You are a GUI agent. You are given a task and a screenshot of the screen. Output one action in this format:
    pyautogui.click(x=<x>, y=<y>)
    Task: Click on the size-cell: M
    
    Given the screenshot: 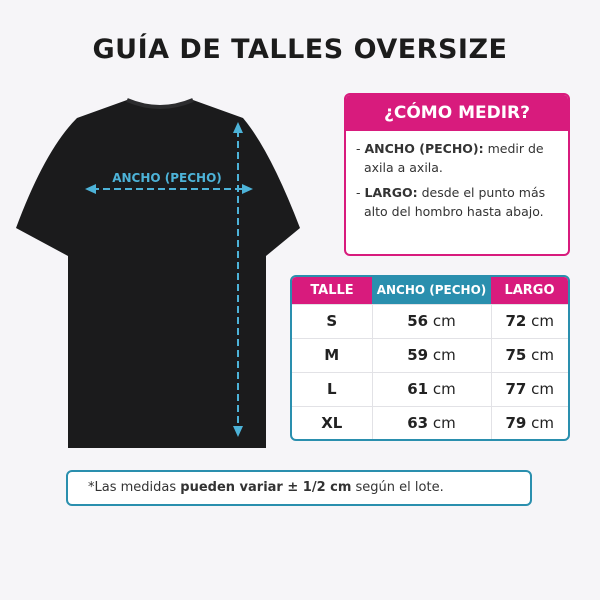 What is the action you would take?
    pyautogui.click(x=332, y=354)
    